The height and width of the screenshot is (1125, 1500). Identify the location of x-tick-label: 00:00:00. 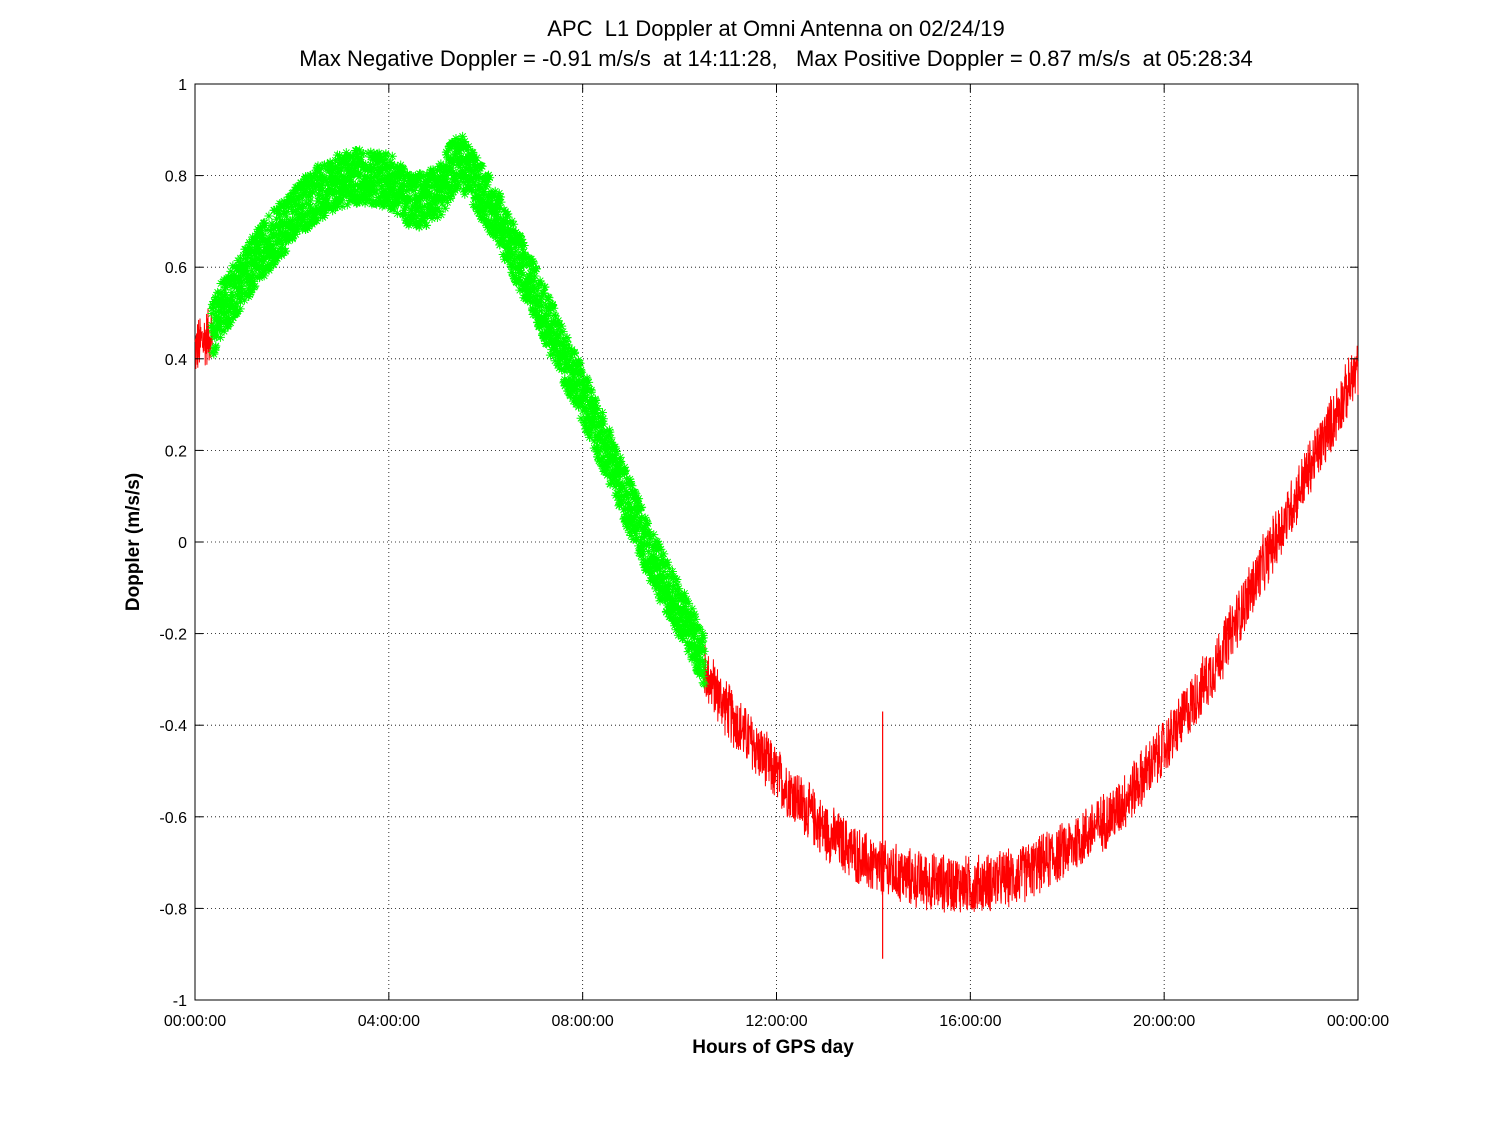
(195, 1021).